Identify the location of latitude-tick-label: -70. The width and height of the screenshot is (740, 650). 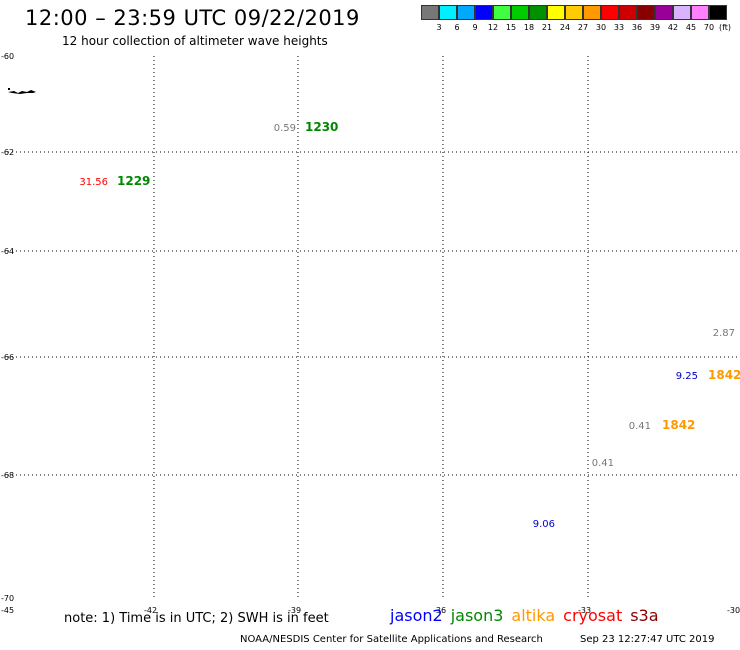
(7, 598).